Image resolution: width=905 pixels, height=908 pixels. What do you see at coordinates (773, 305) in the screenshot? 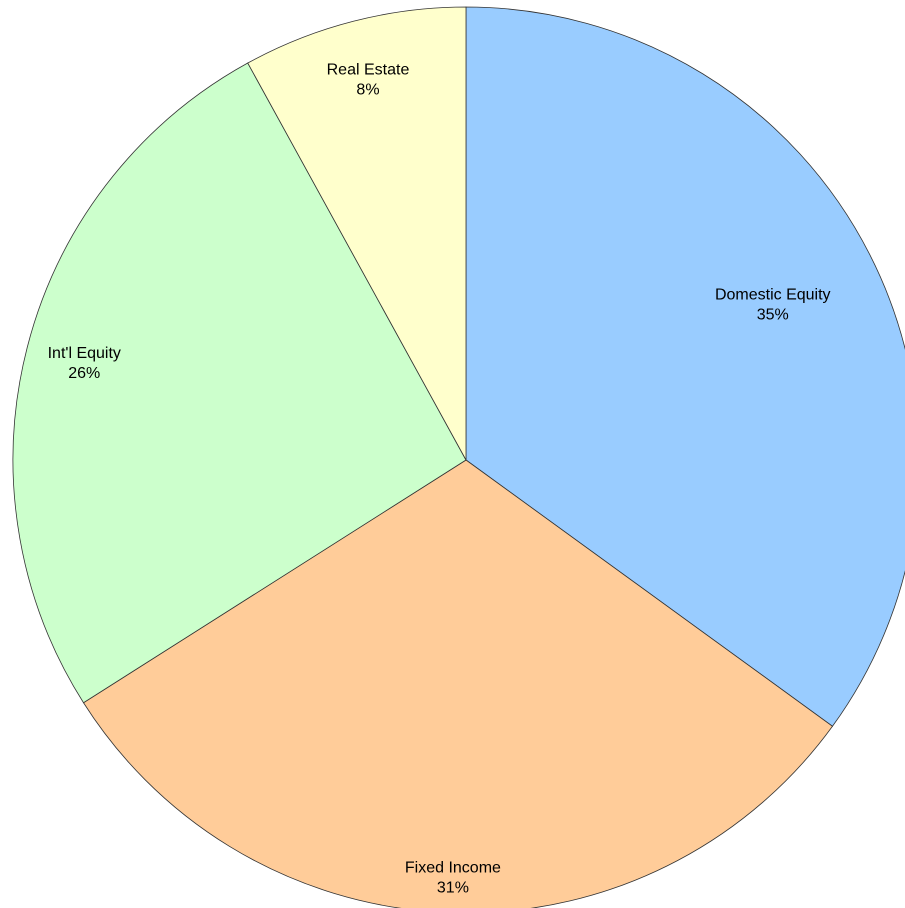
I see `slice-label-domestic-equity: Domestic Equity 35%` at bounding box center [773, 305].